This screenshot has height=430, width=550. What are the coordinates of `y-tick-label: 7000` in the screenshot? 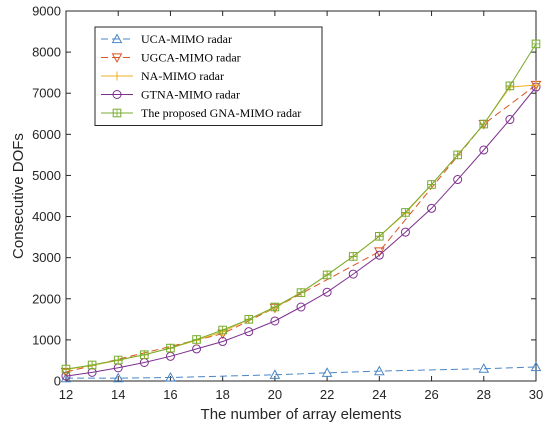 It's located at (46, 93).